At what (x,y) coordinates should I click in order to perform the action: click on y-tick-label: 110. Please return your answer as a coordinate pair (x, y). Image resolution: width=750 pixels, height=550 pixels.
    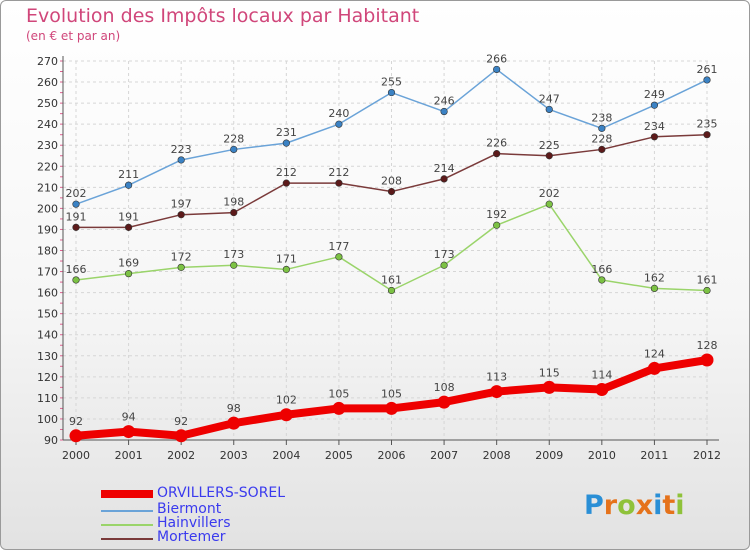
    Looking at the image, I should click on (47, 398).